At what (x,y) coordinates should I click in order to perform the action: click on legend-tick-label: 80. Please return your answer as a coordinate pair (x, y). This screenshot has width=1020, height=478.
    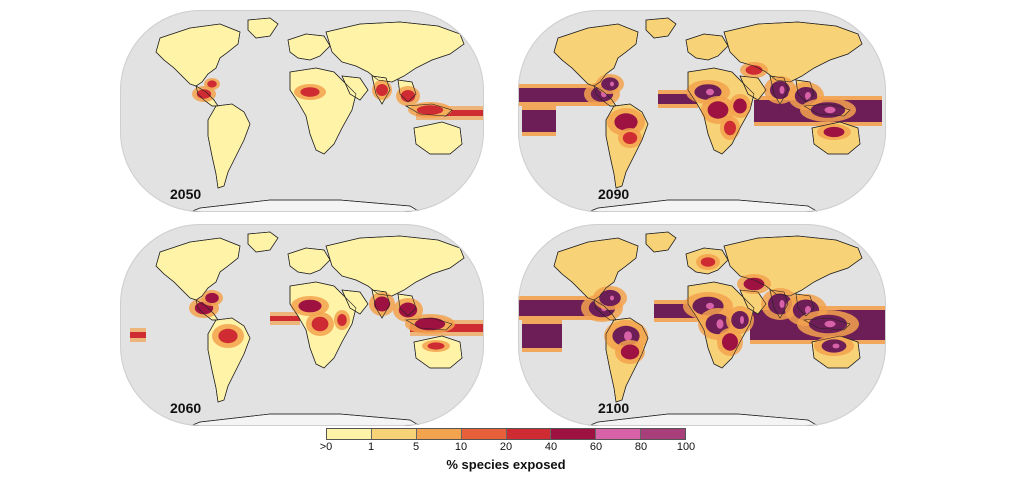
    Looking at the image, I should click on (641, 447).